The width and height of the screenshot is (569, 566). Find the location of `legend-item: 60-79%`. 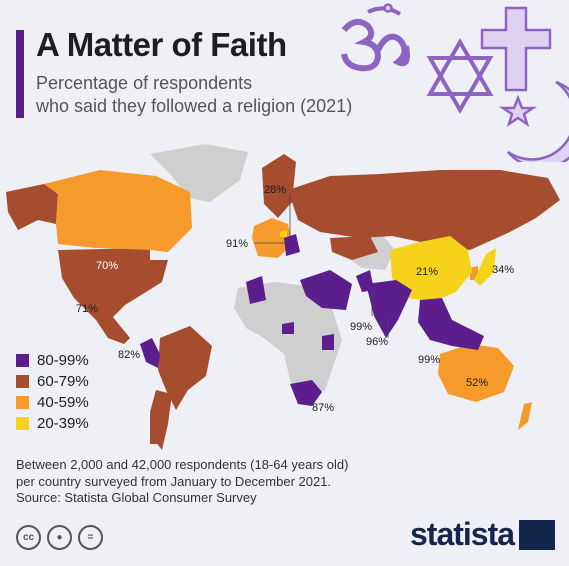

legend-item: 60-79% is located at coordinates (52, 381).